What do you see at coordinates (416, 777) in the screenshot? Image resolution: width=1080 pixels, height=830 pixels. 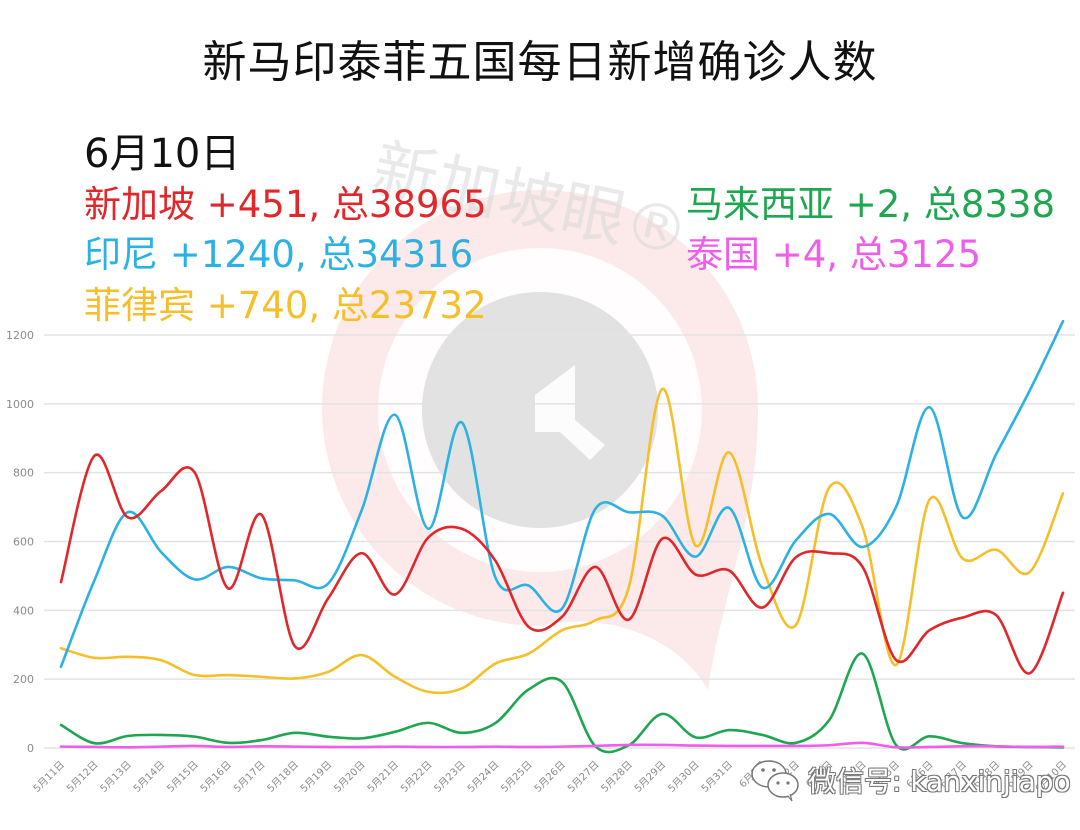 I see `x-tick-label: 5月22日` at bounding box center [416, 777].